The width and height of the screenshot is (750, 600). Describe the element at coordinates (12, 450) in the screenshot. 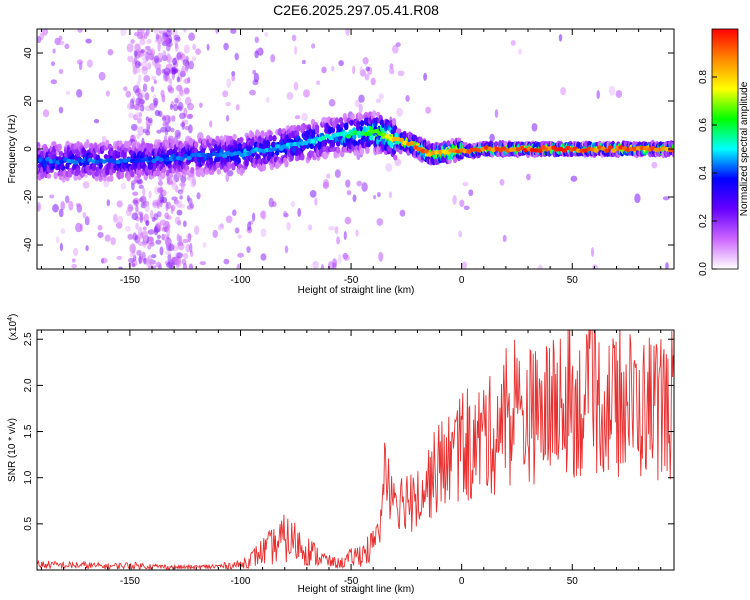

I see `snr-ylabel: SNR (10 * v/v)` at that location.